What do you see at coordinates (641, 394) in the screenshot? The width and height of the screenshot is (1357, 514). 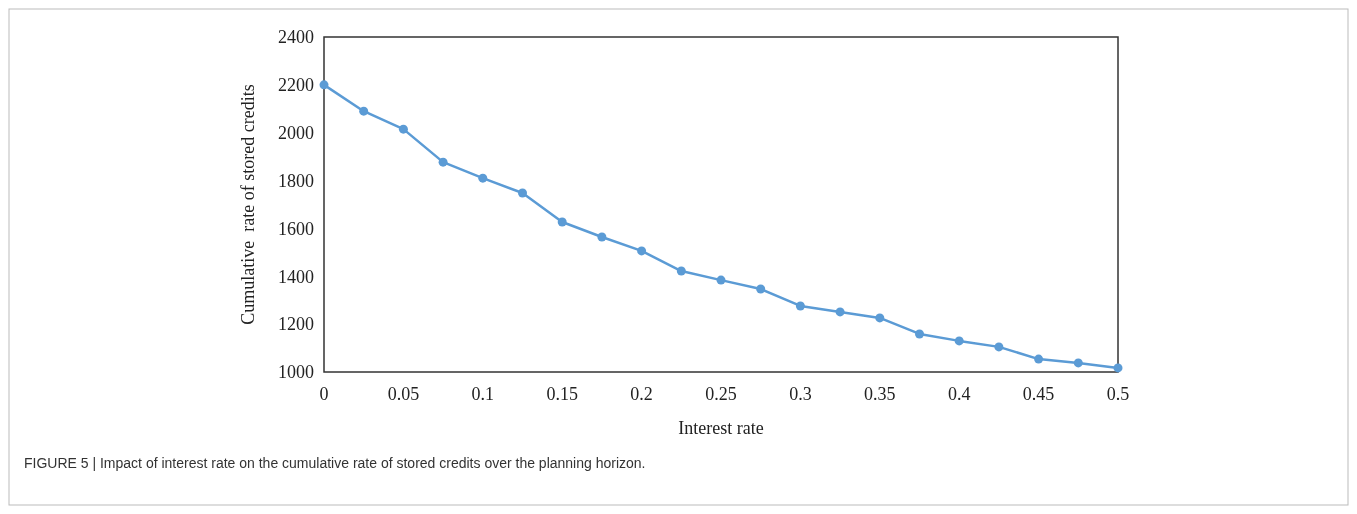 I see `x-tick-label: 0.2` at bounding box center [641, 394].